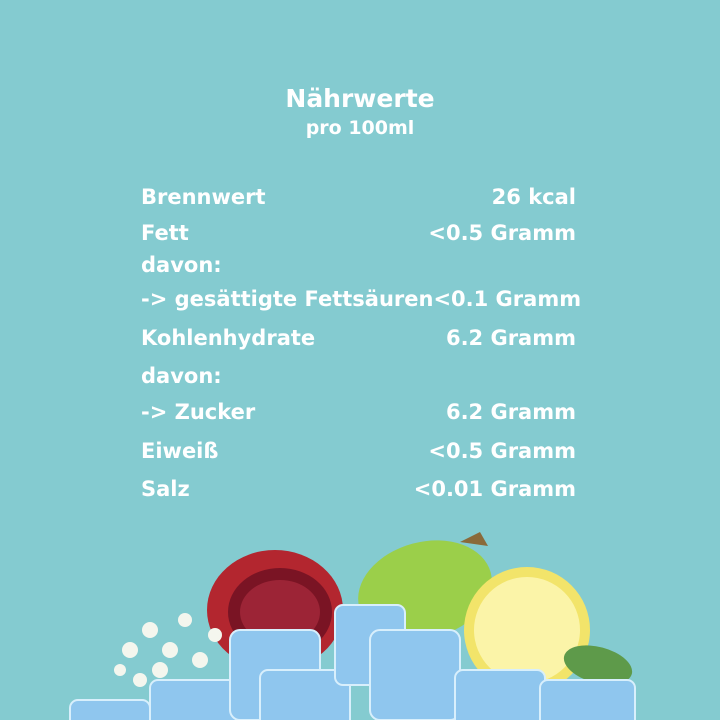 This screenshot has height=720, width=720. I want to click on mint-leaf-icon, so click(598, 665).